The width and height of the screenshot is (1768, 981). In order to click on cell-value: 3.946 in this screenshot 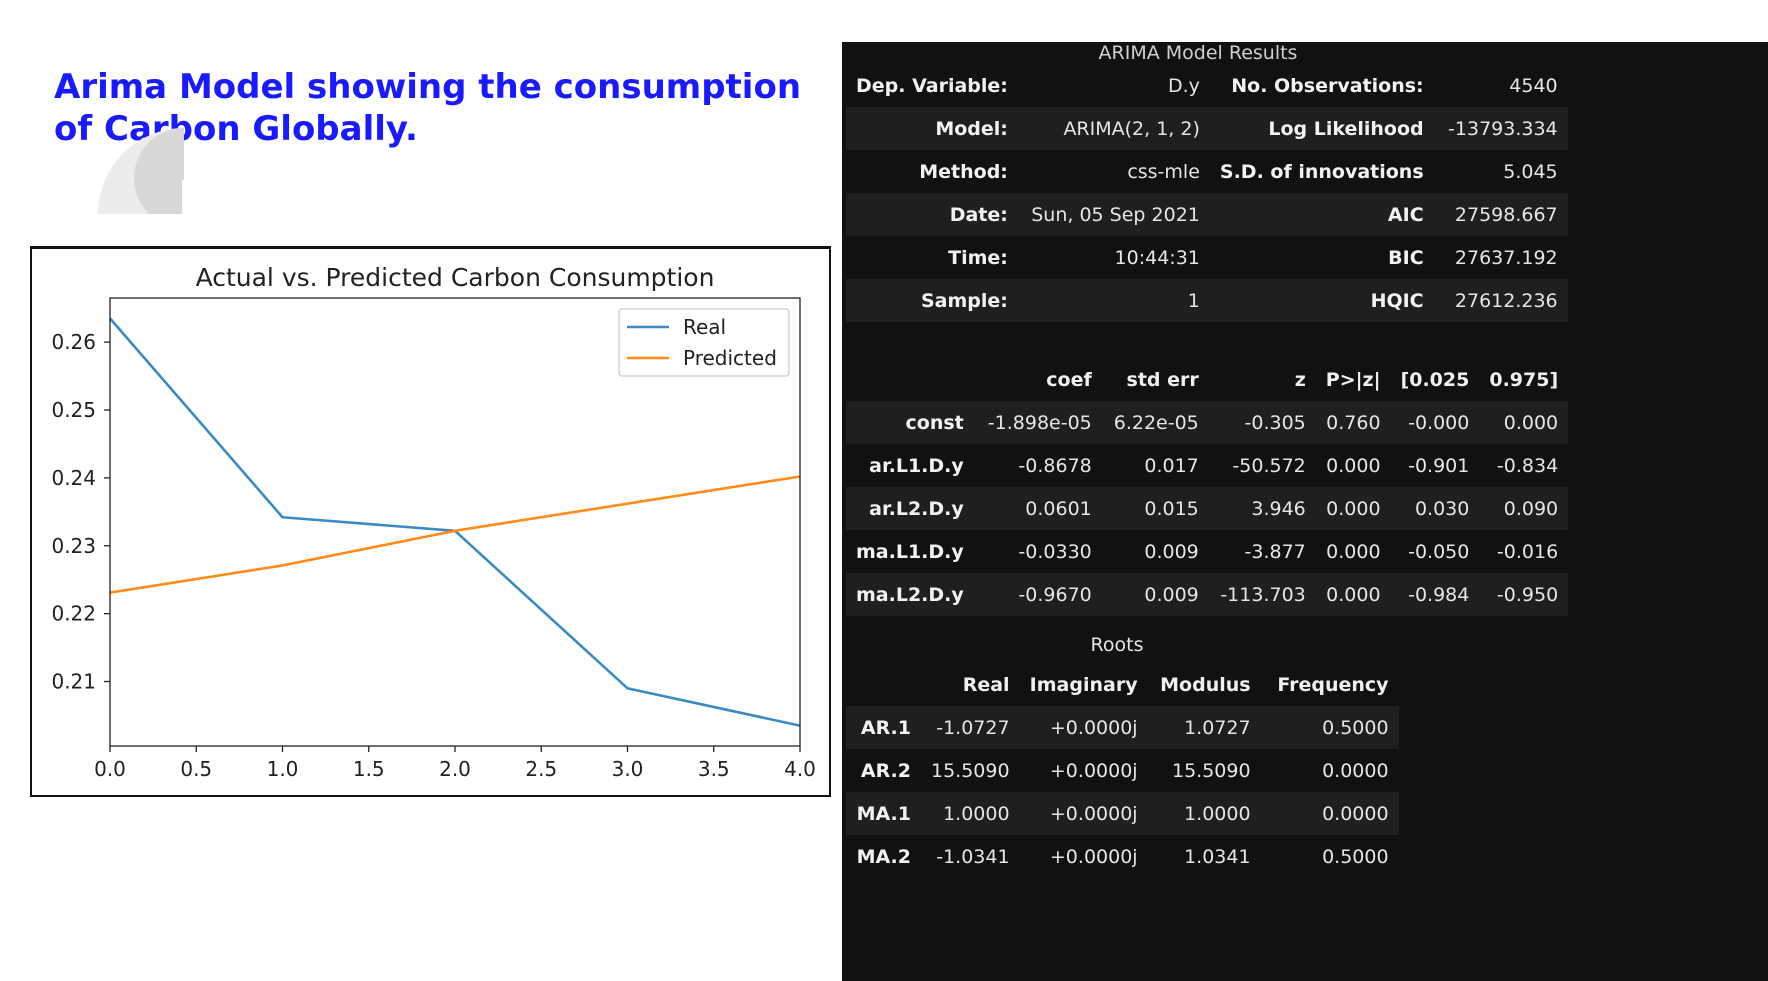, I will do `click(1278, 508)`.